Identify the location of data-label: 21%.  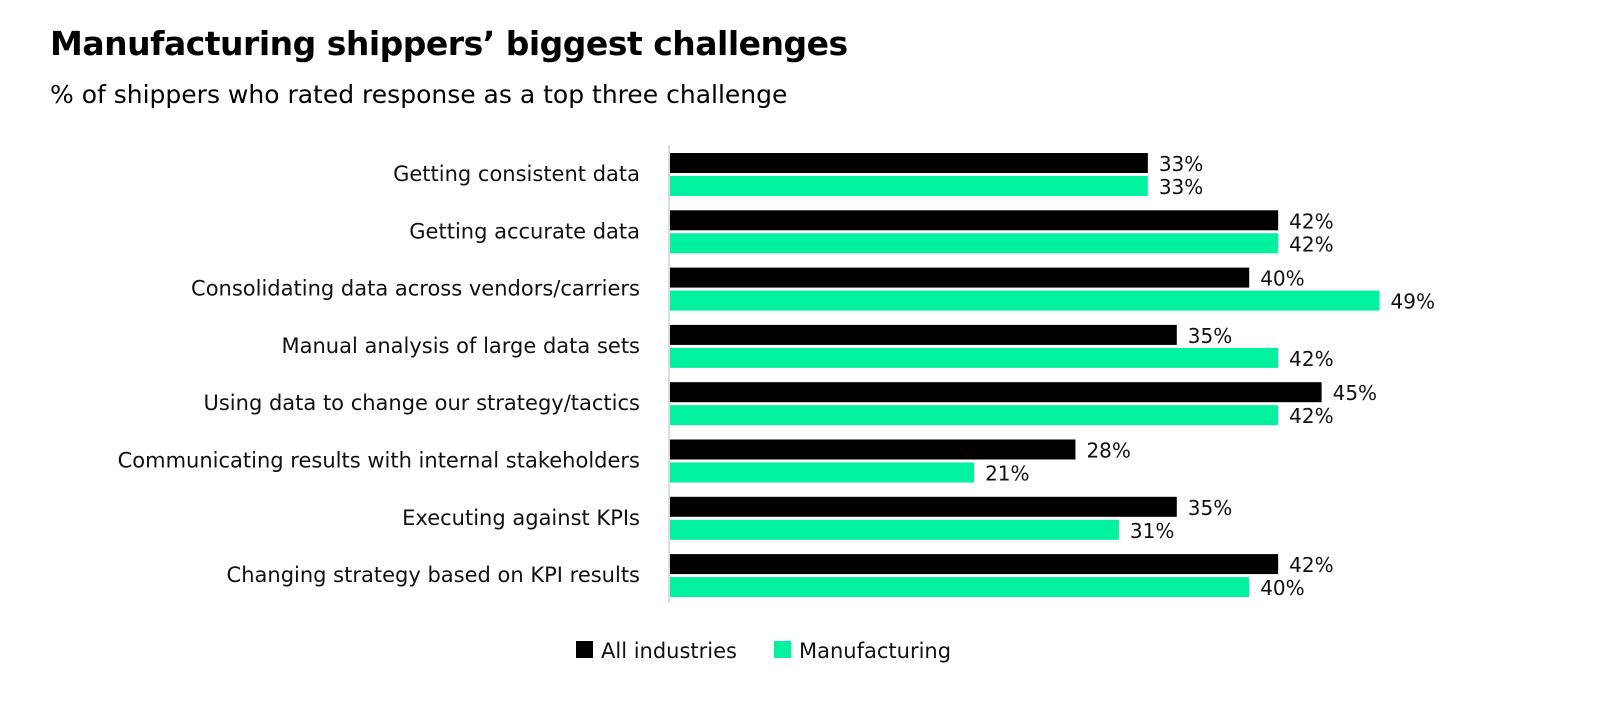
(1007, 474).